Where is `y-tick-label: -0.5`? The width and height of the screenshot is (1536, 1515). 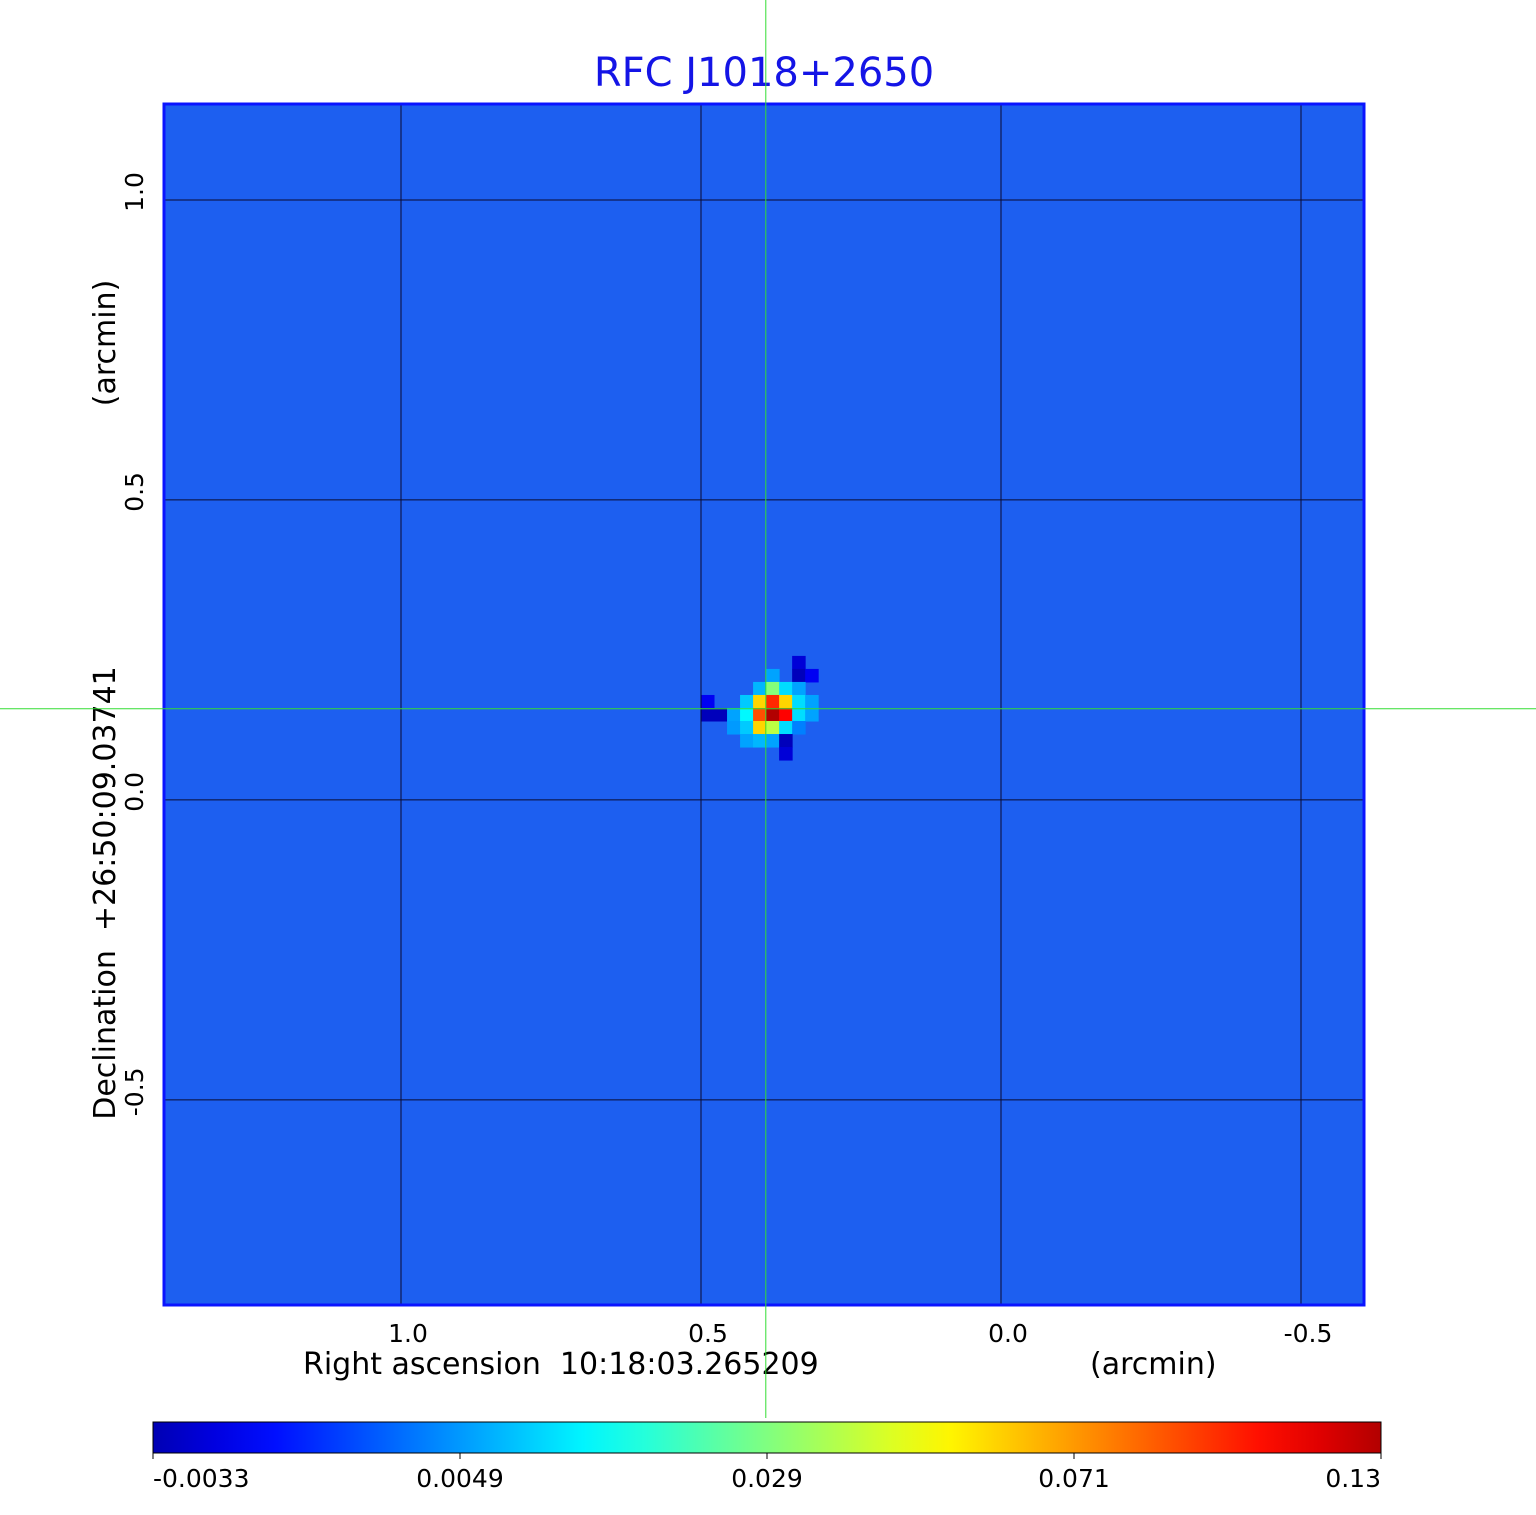 y-tick-label: -0.5 is located at coordinates (134, 1091).